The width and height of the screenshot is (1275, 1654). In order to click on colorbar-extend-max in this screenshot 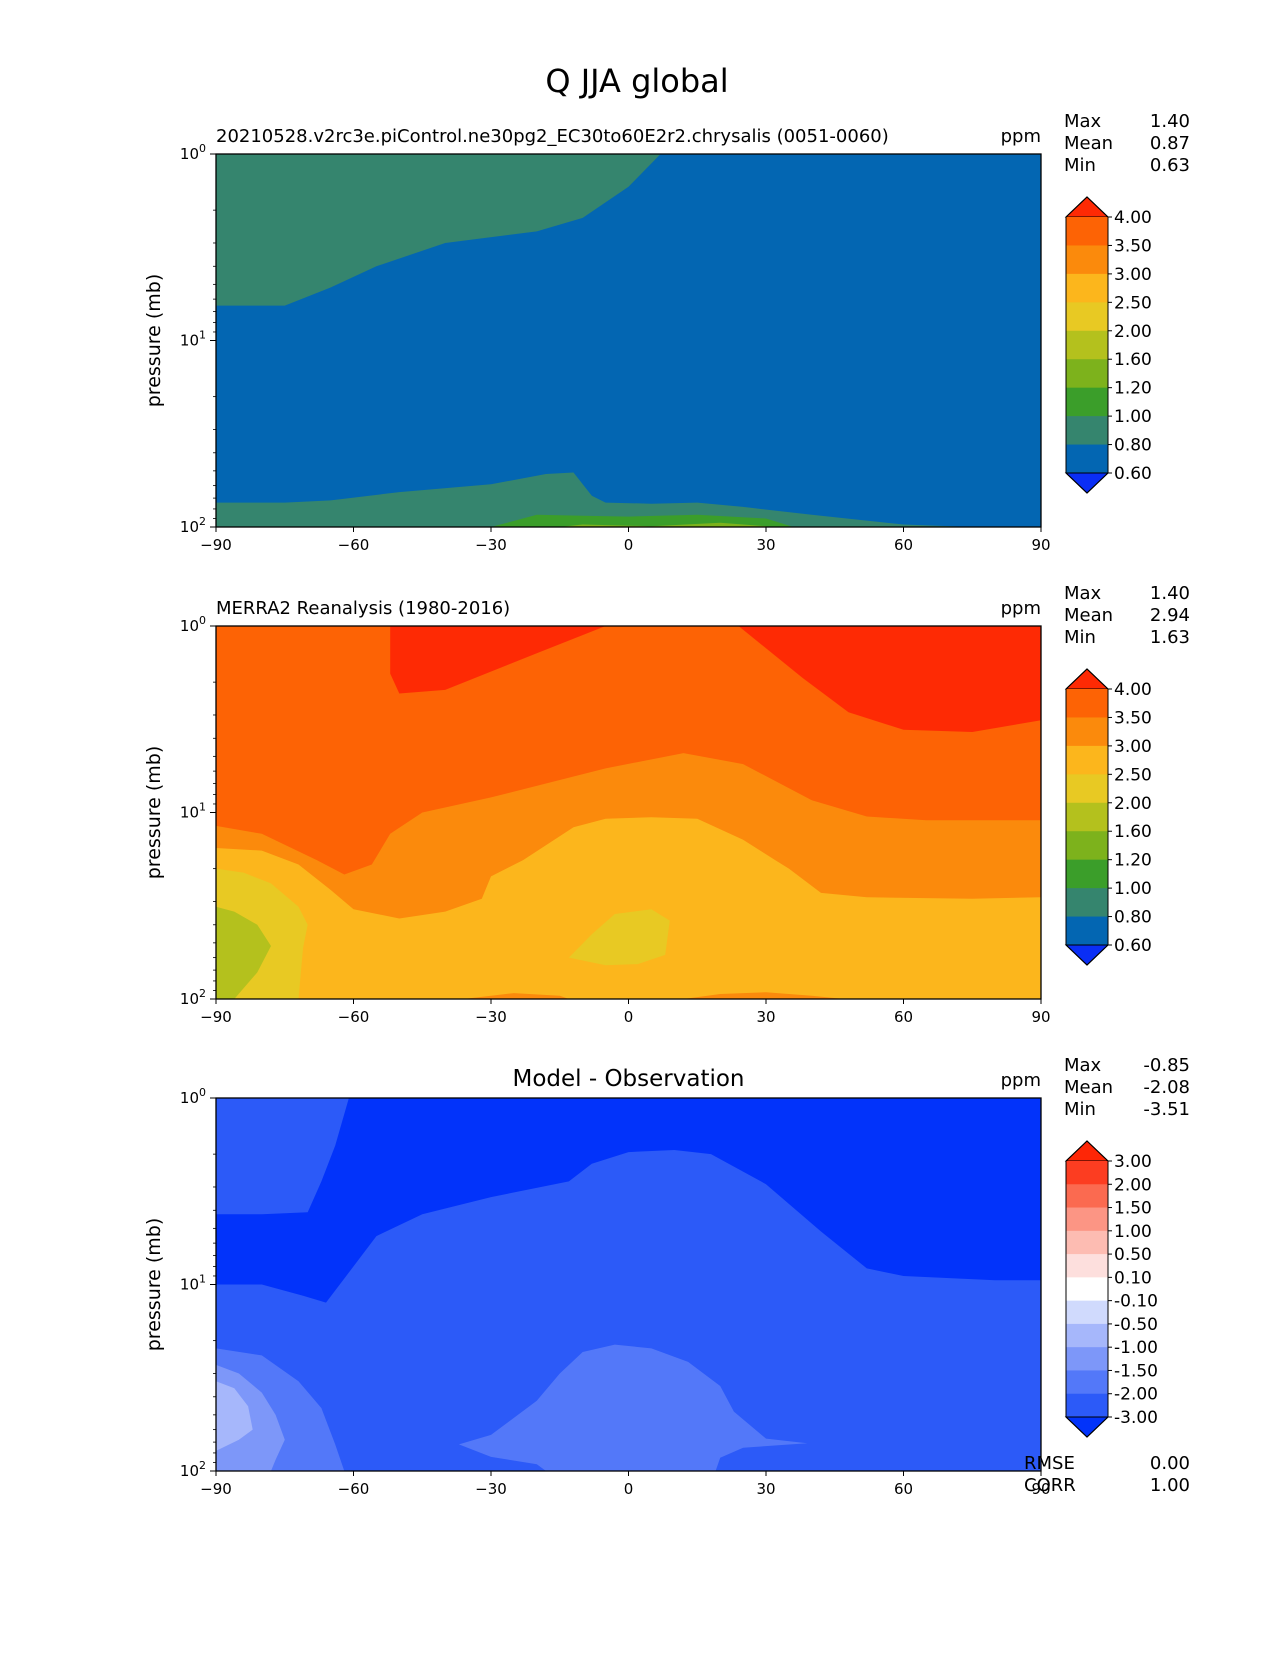, I will do `click(1087, 207)`.